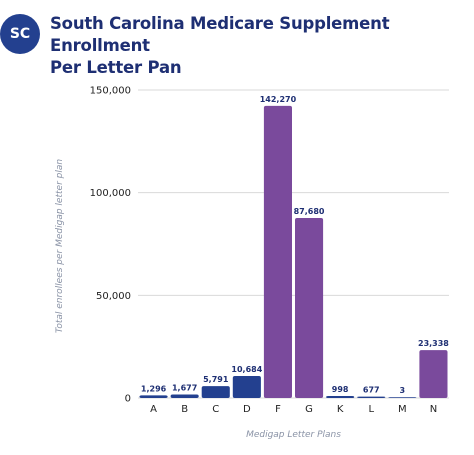 This screenshot has height=455, width=474. Describe the element at coordinates (340, 409) in the screenshot. I see `x-tick-label: K` at that location.